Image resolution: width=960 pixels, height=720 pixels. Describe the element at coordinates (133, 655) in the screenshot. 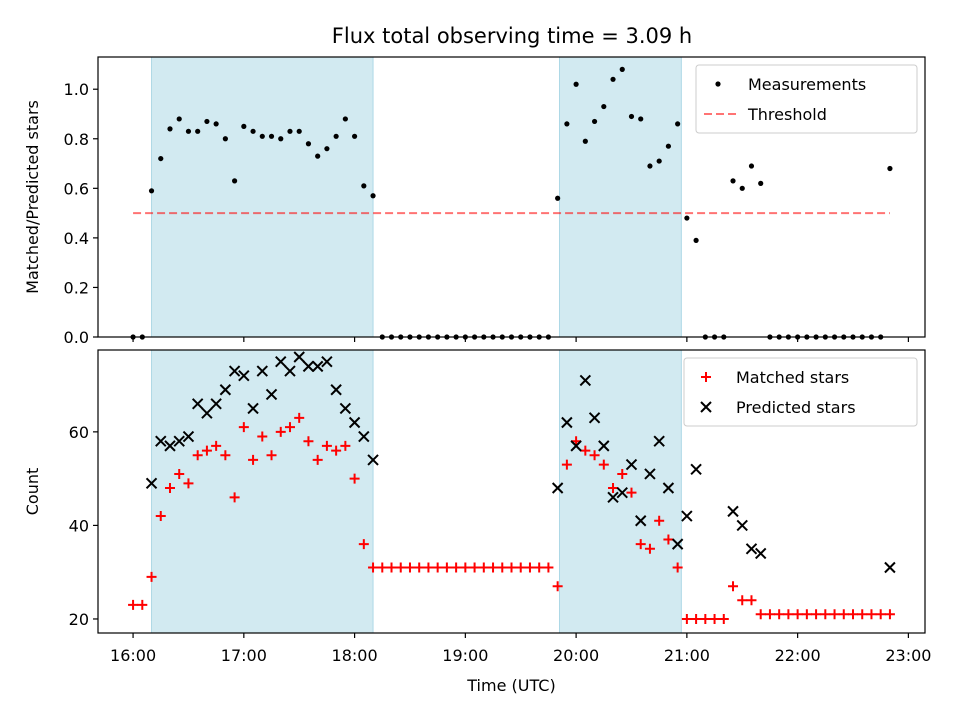

I see `x-tick-label: 16:00` at that location.